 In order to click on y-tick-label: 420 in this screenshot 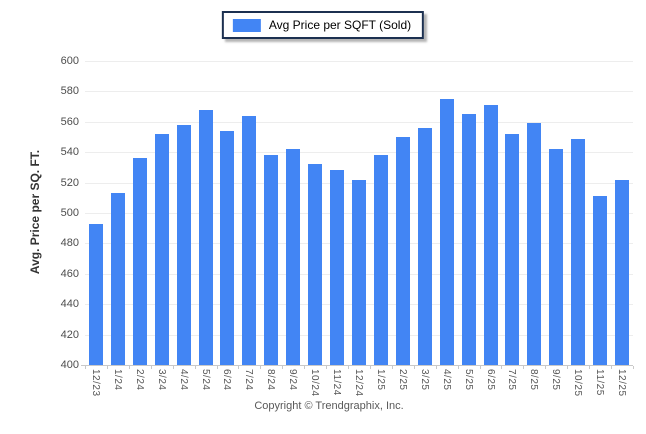, I will do `click(69, 335)`.